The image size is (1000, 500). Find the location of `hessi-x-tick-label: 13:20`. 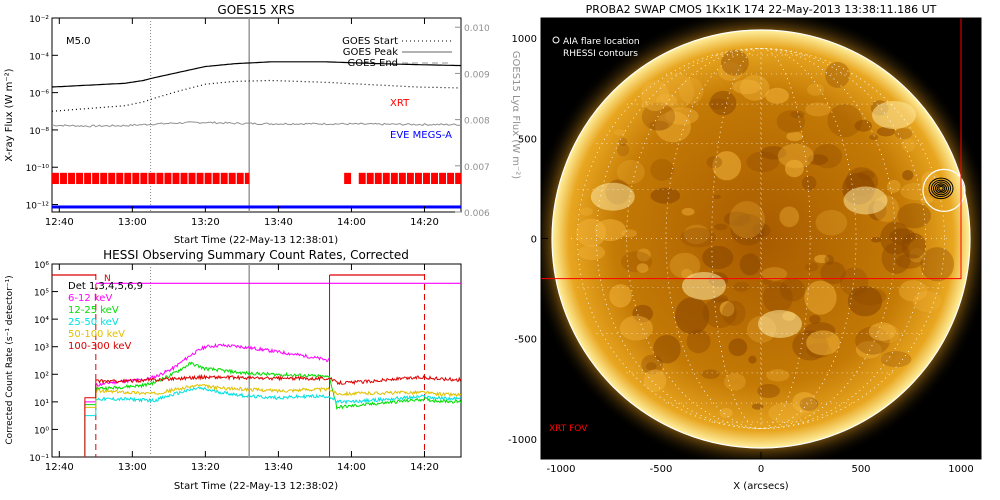

hessi-x-tick-label: 13:20 is located at coordinates (205, 467).